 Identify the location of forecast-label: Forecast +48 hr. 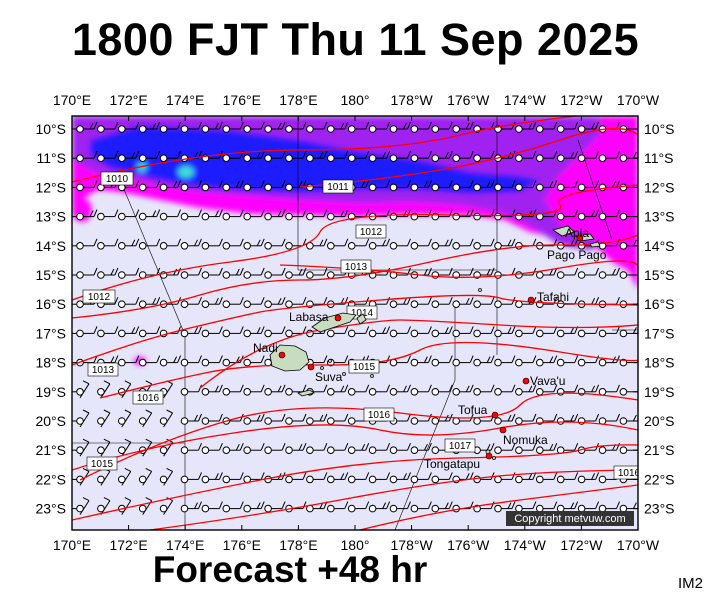
(290, 569).